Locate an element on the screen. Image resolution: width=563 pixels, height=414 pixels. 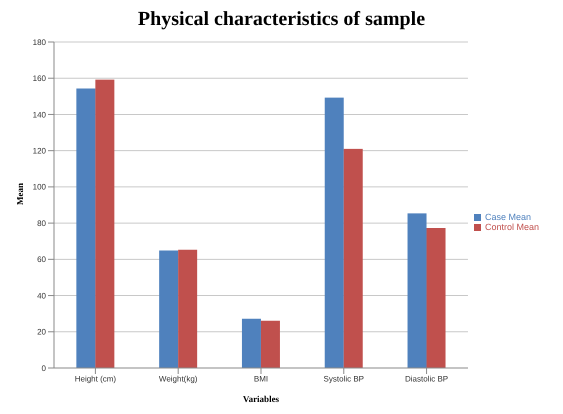
legend-label: Control Mean is located at coordinates (511, 227).